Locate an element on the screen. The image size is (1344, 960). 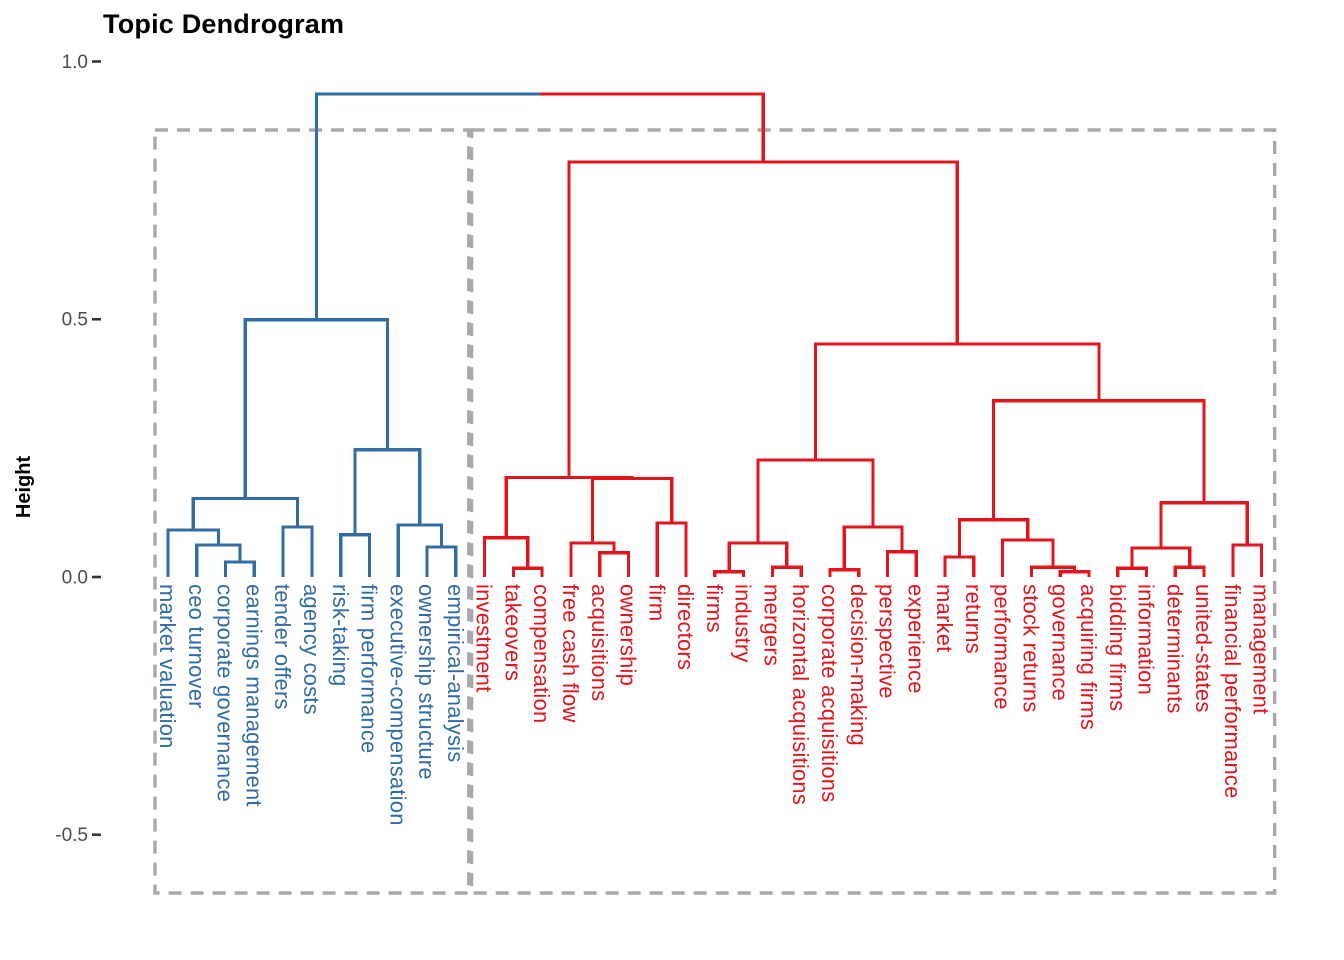
leaf-label: tender offers is located at coordinates (282, 647).